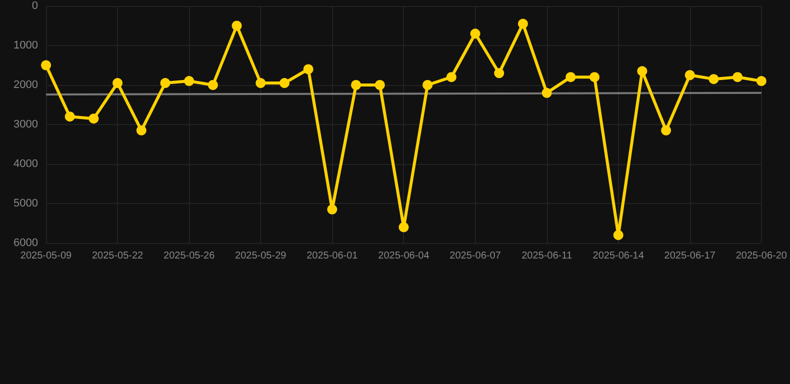 Image resolution: width=790 pixels, height=384 pixels. Describe the element at coordinates (618, 256) in the screenshot. I see `x-tick-label: 2025-06-14` at that location.